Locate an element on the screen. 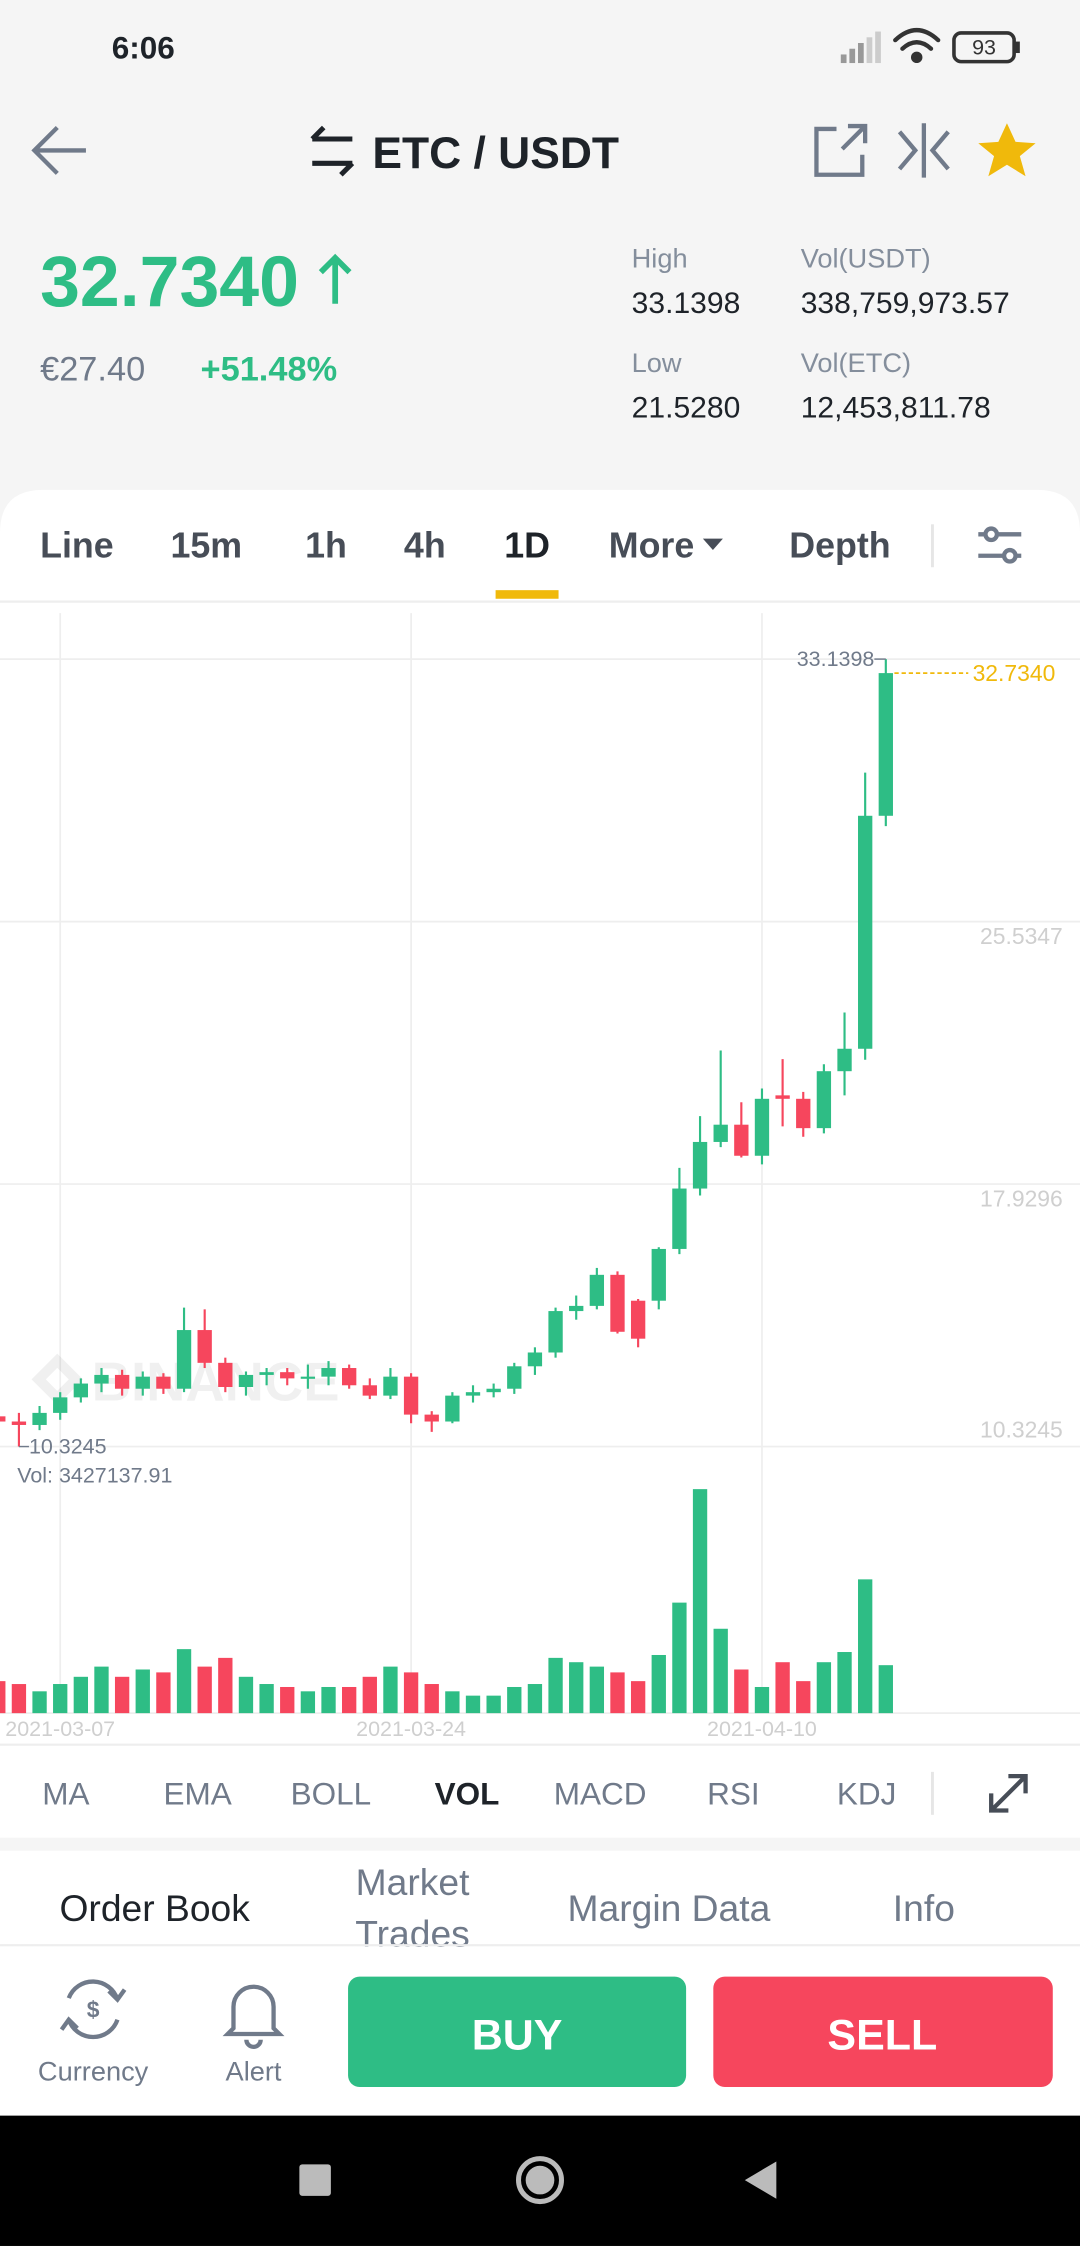 The width and height of the screenshot is (1080, 2246). indicator-tab: MACD is located at coordinates (600, 1793).